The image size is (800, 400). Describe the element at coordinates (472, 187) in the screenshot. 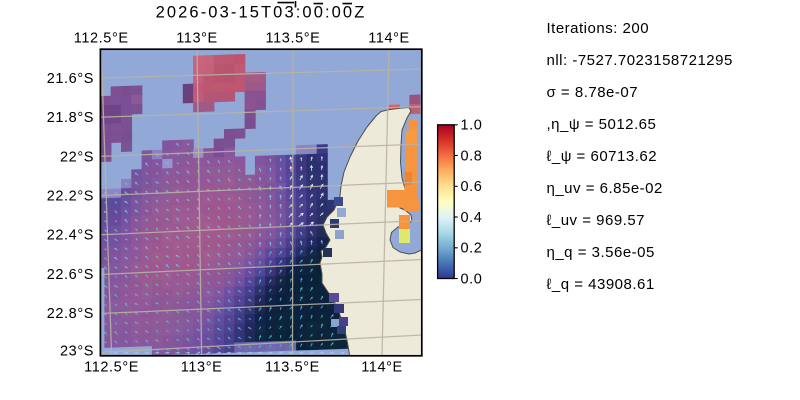

I see `svg-text: 0.6` at that location.